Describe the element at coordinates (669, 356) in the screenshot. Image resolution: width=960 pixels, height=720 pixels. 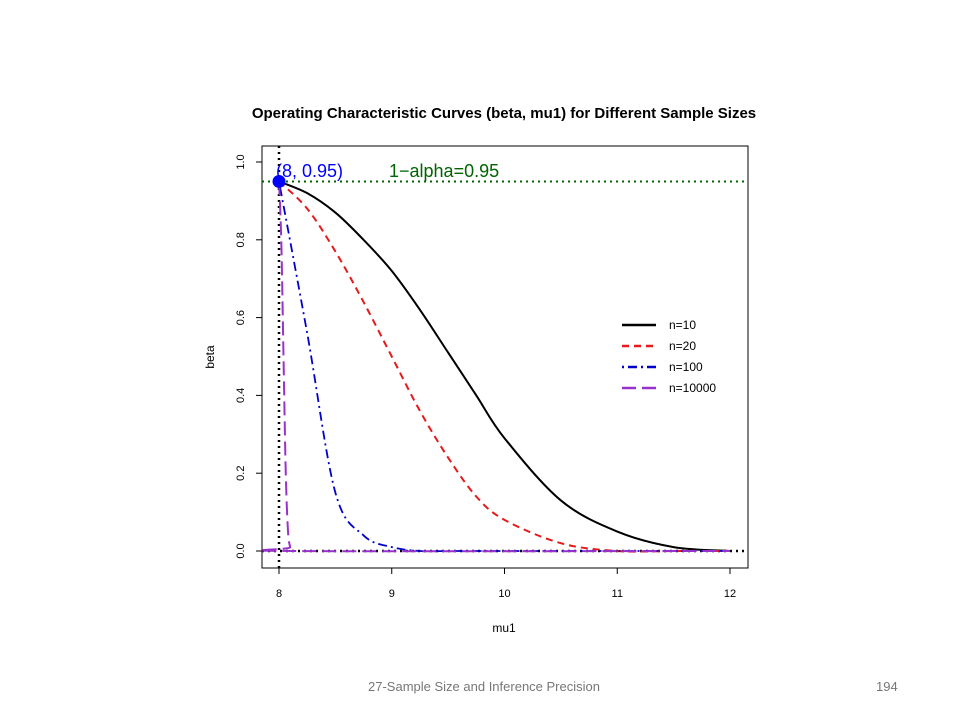
I see `legend: n=10 n=20 n=100 n=10000` at that location.